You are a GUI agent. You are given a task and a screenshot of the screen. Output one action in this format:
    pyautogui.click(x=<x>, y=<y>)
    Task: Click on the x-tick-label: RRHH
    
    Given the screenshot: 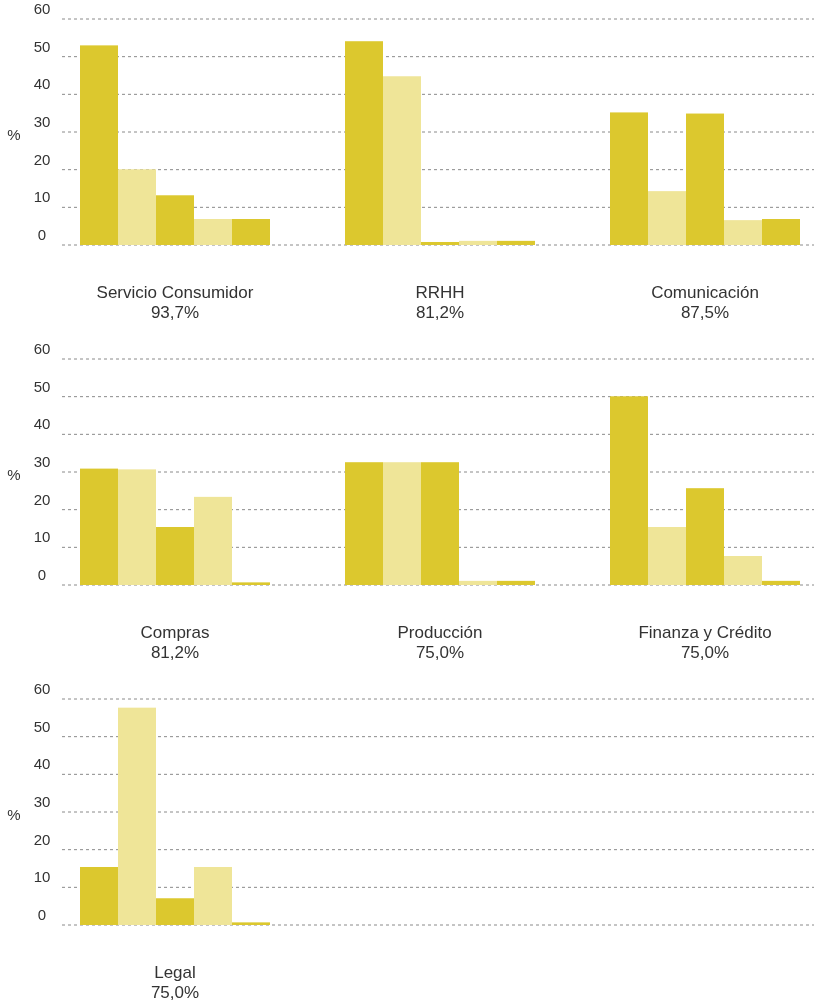 What is the action you would take?
    pyautogui.click(x=440, y=292)
    